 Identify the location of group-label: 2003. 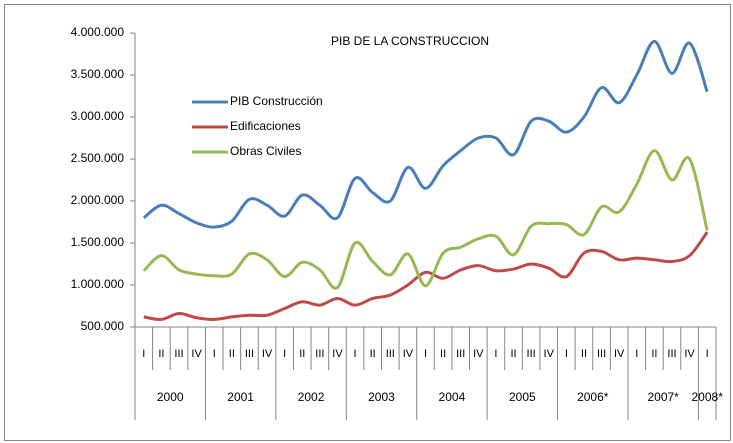
(381, 397).